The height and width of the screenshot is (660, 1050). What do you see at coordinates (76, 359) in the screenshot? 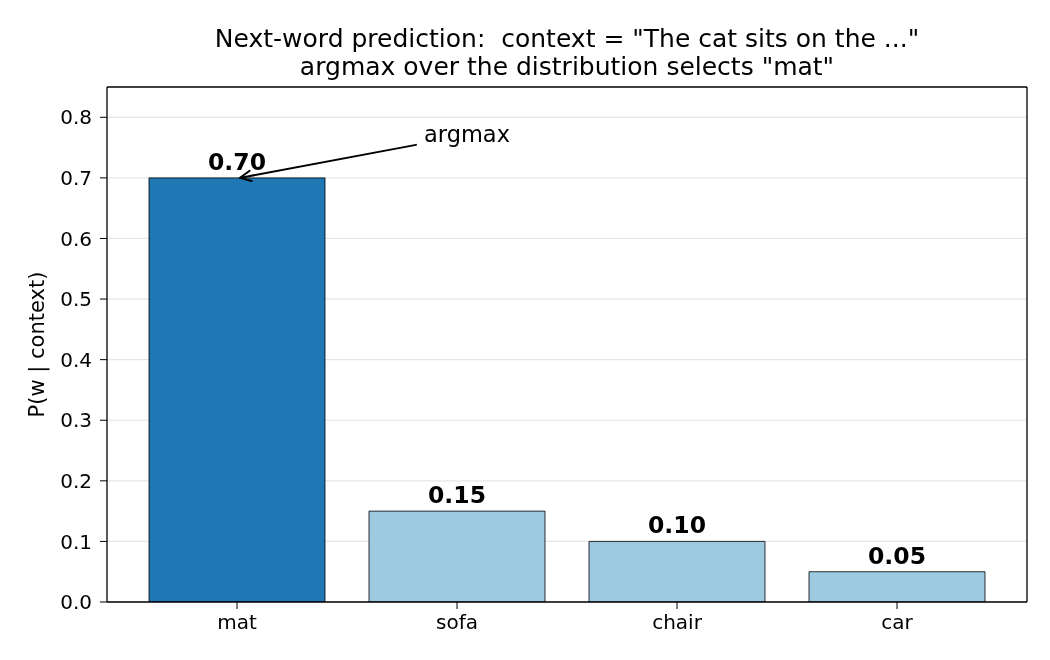
I see `y-tick-label: 0.4` at bounding box center [76, 359].